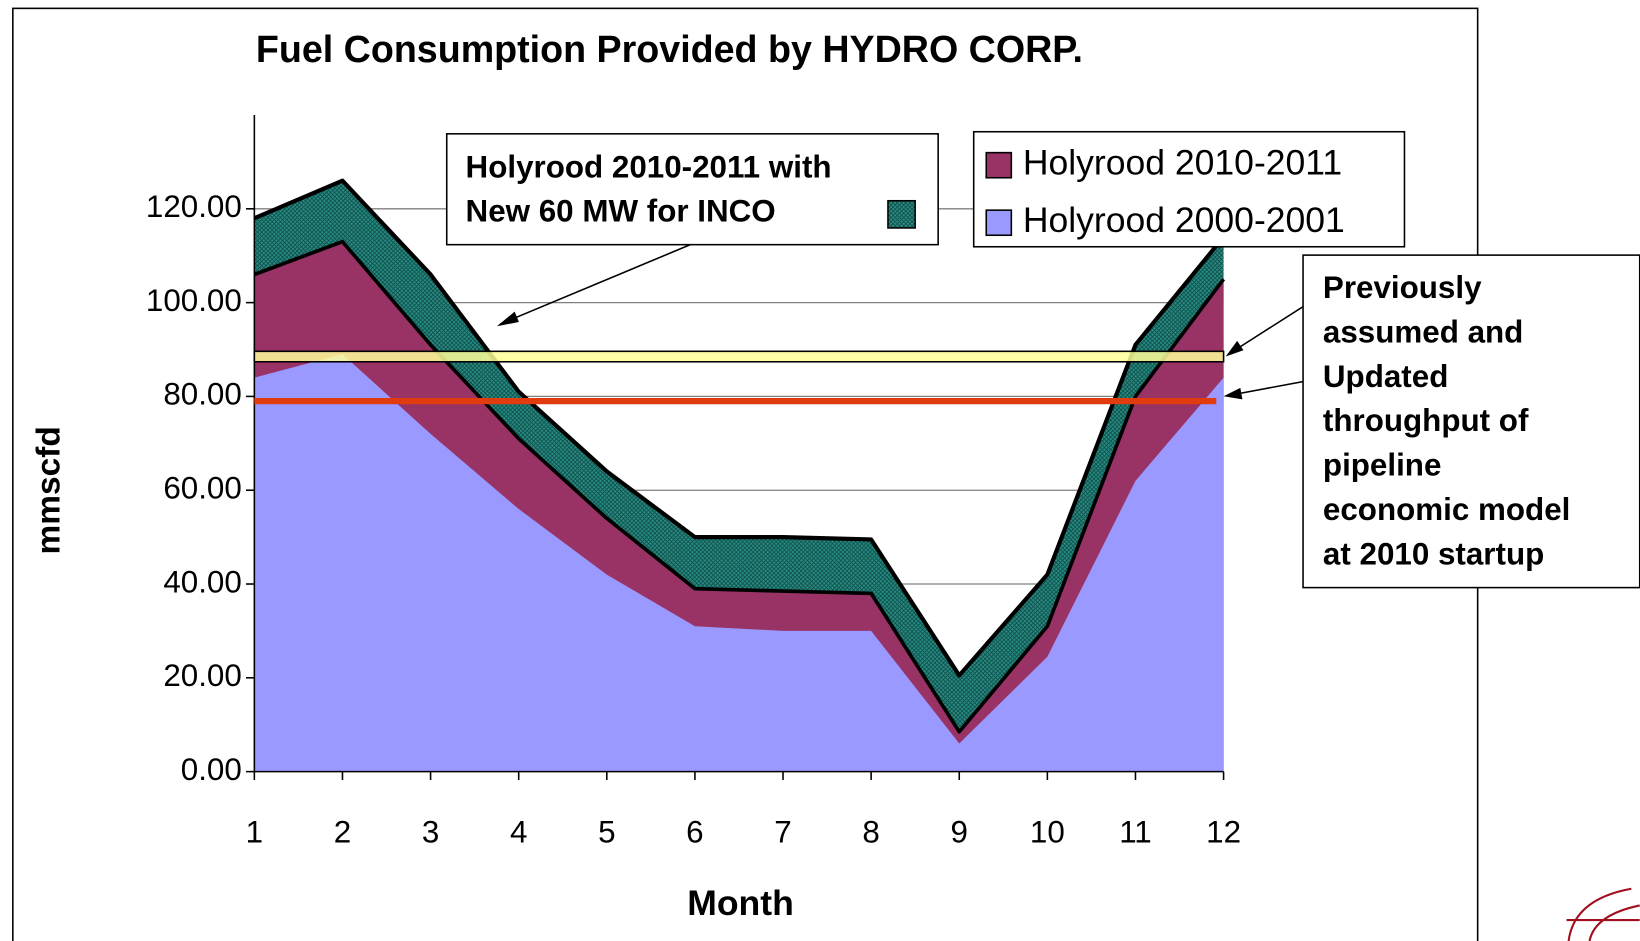  I want to click on x-tick-label: 2, so click(342, 832).